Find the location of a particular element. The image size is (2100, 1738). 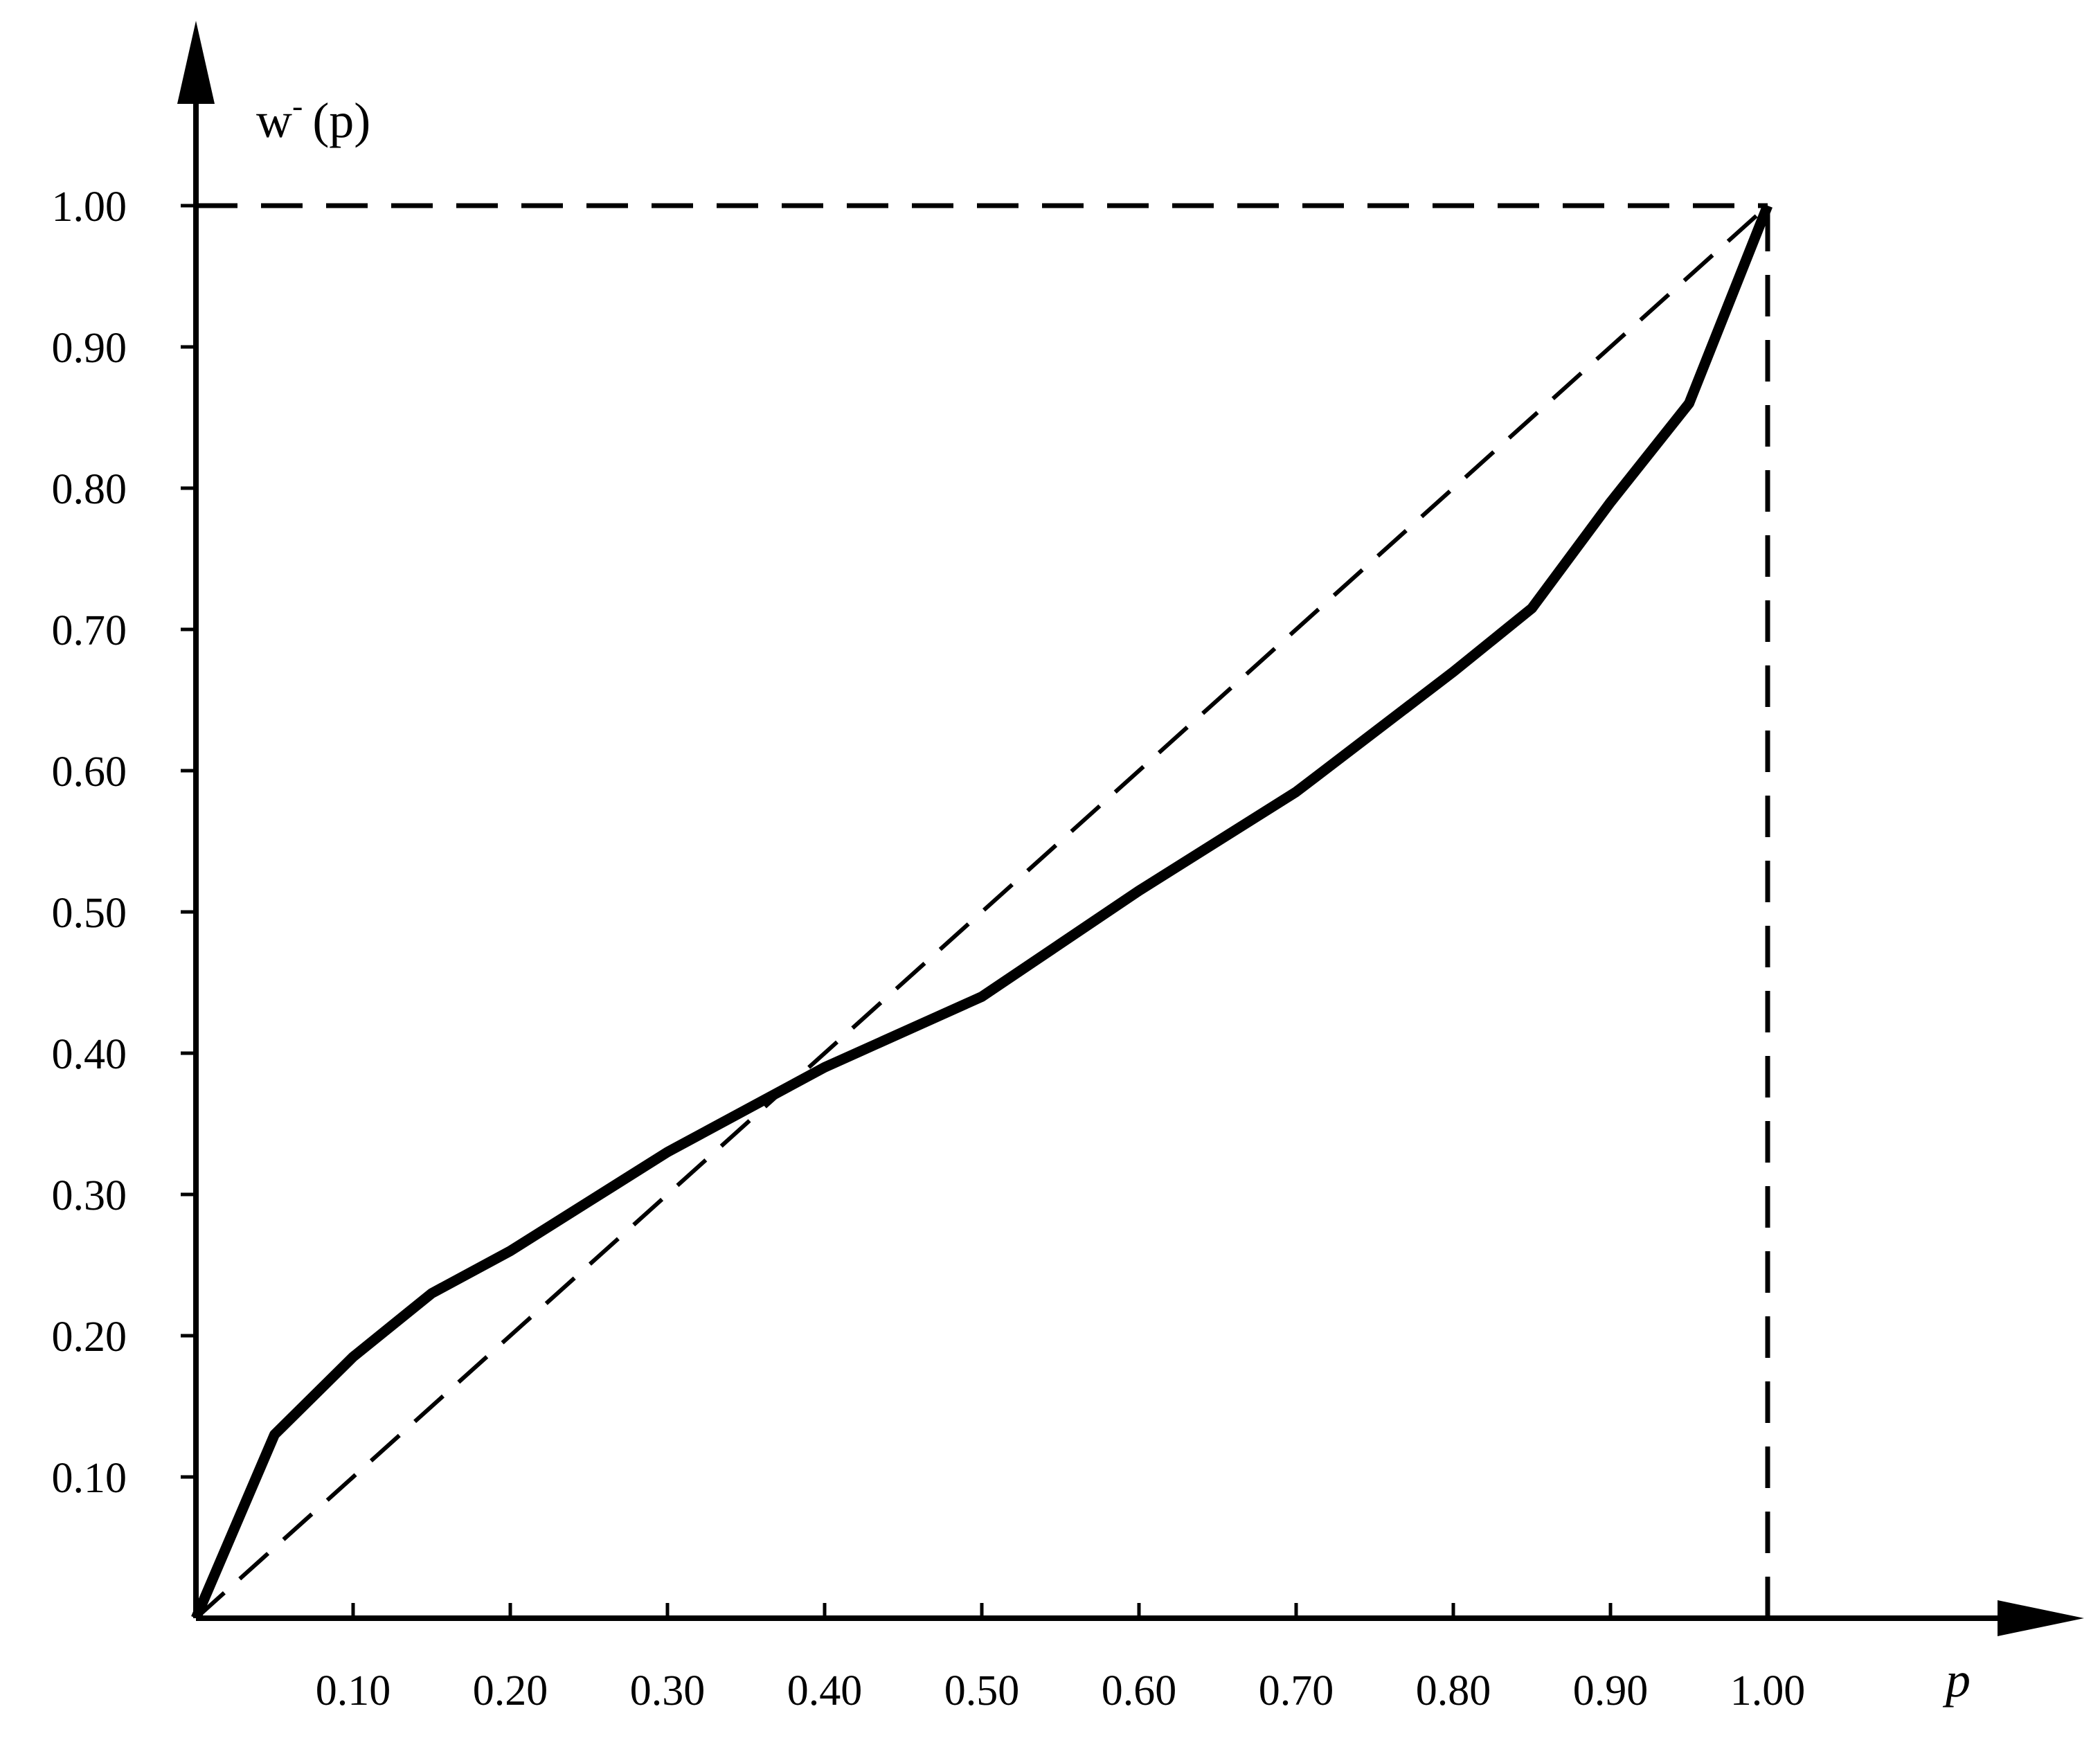

y-tick-label-0.80: 0.80 is located at coordinates (89, 490).